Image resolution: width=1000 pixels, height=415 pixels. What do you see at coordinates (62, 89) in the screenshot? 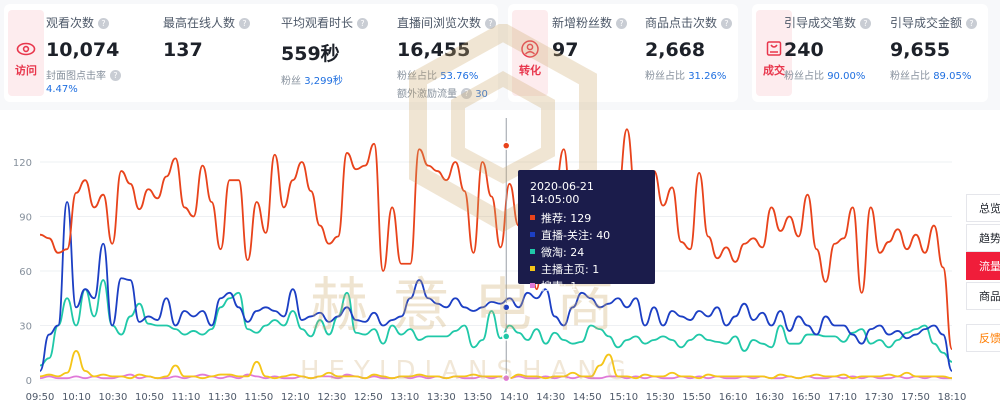
I see `metric-sub-value: 4.47%` at bounding box center [62, 89].